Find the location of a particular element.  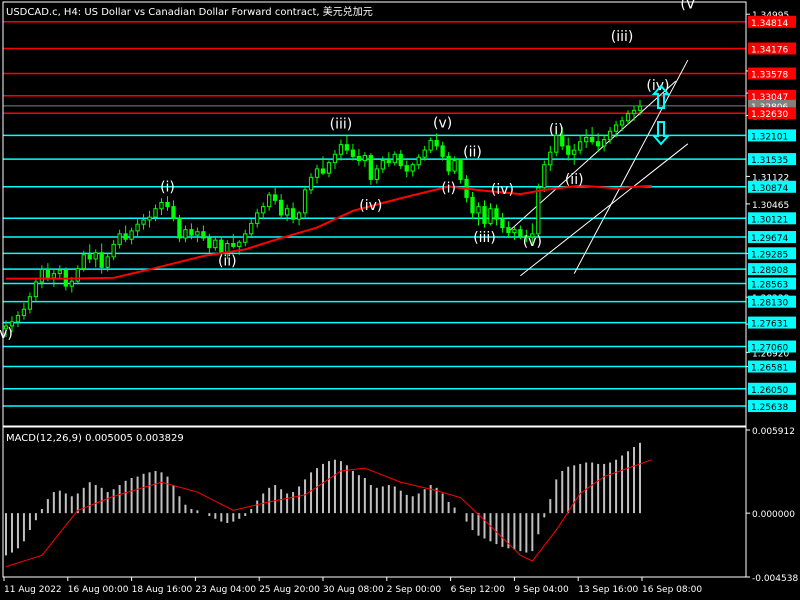

price-level-label: 1.29285 is located at coordinates (769, 255).